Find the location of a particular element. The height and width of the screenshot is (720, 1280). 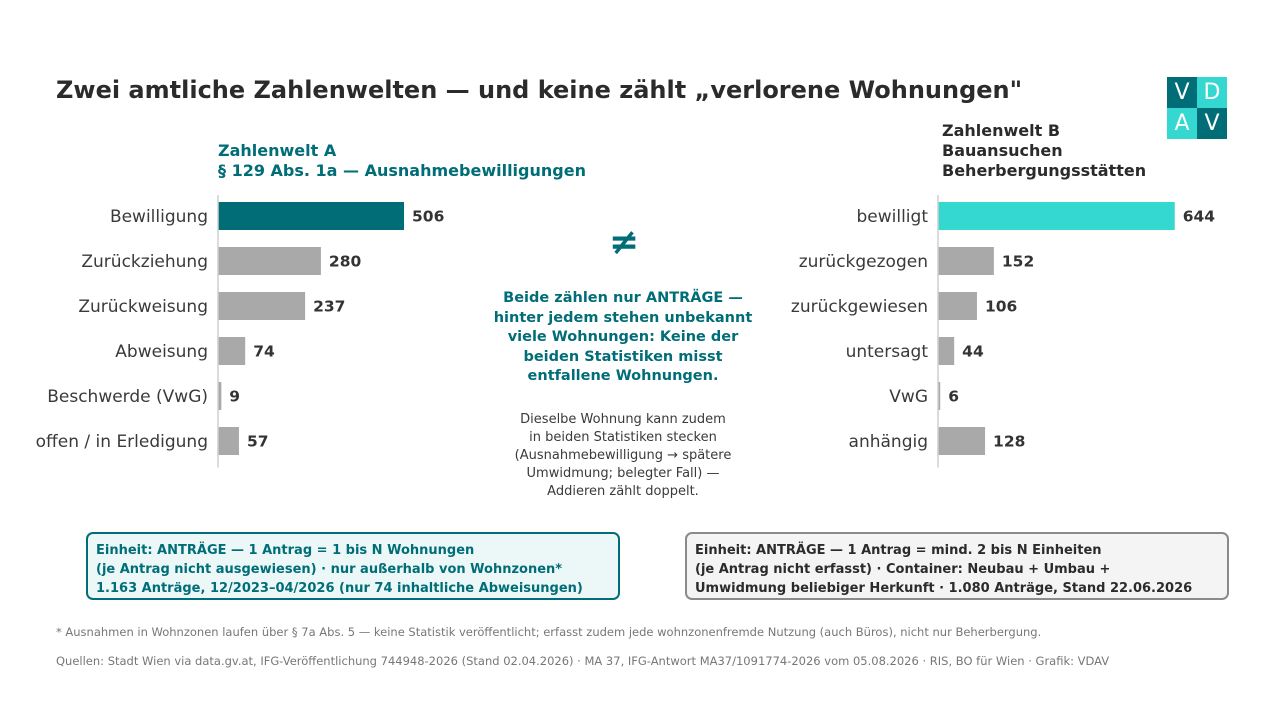

chart-b-category-label: anhängig is located at coordinates (888, 442).